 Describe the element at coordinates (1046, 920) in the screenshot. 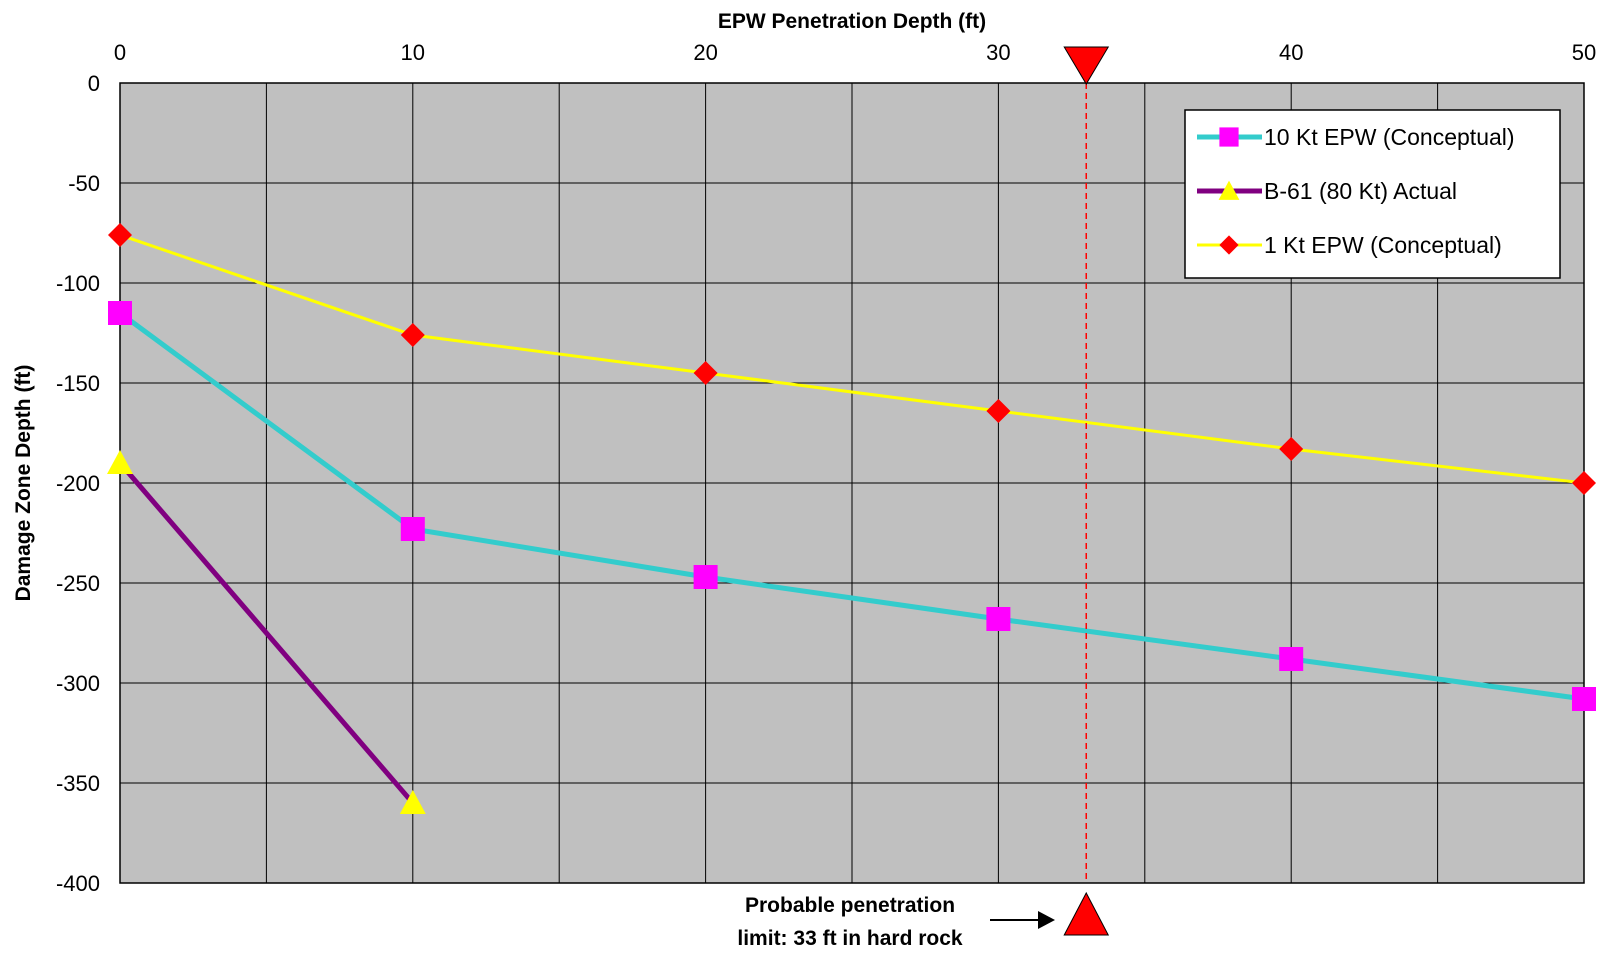

I see `annotation-arrow-head` at that location.